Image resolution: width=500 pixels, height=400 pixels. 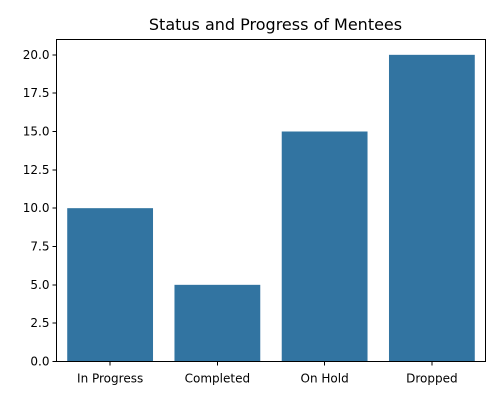 I want to click on y-tick-label: 15.0, so click(x=36, y=132).